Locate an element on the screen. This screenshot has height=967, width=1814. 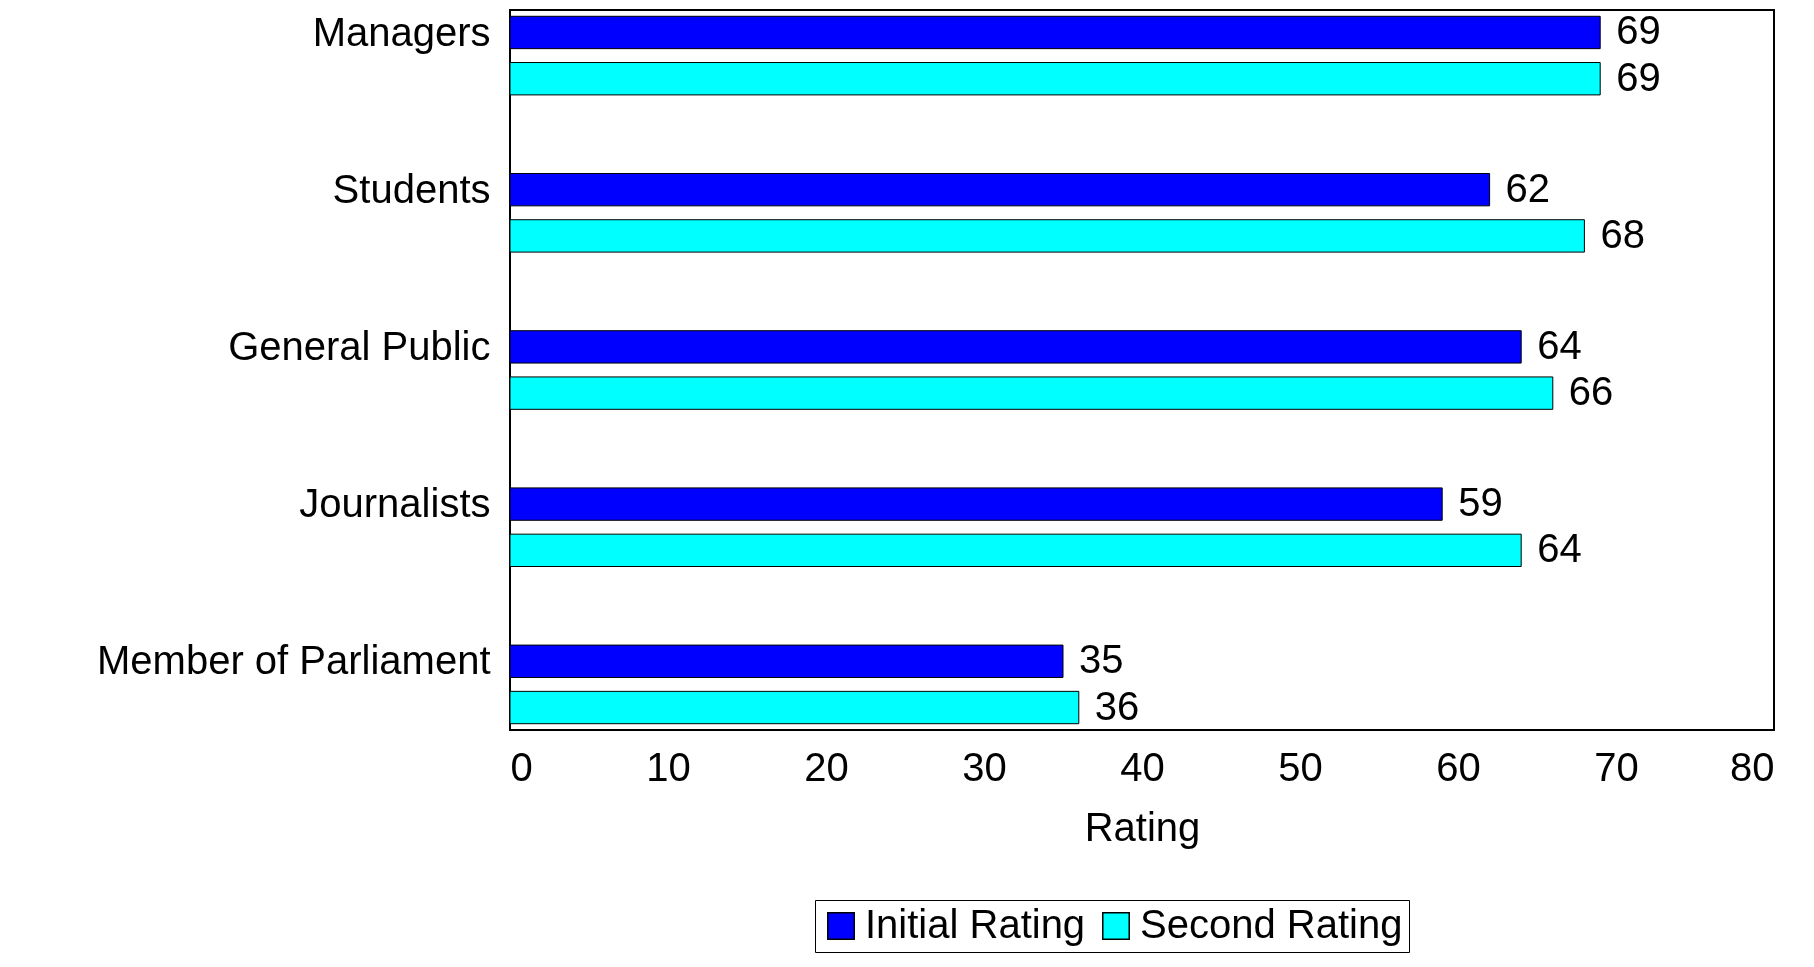
x-tick-label: 0 is located at coordinates (521, 766).